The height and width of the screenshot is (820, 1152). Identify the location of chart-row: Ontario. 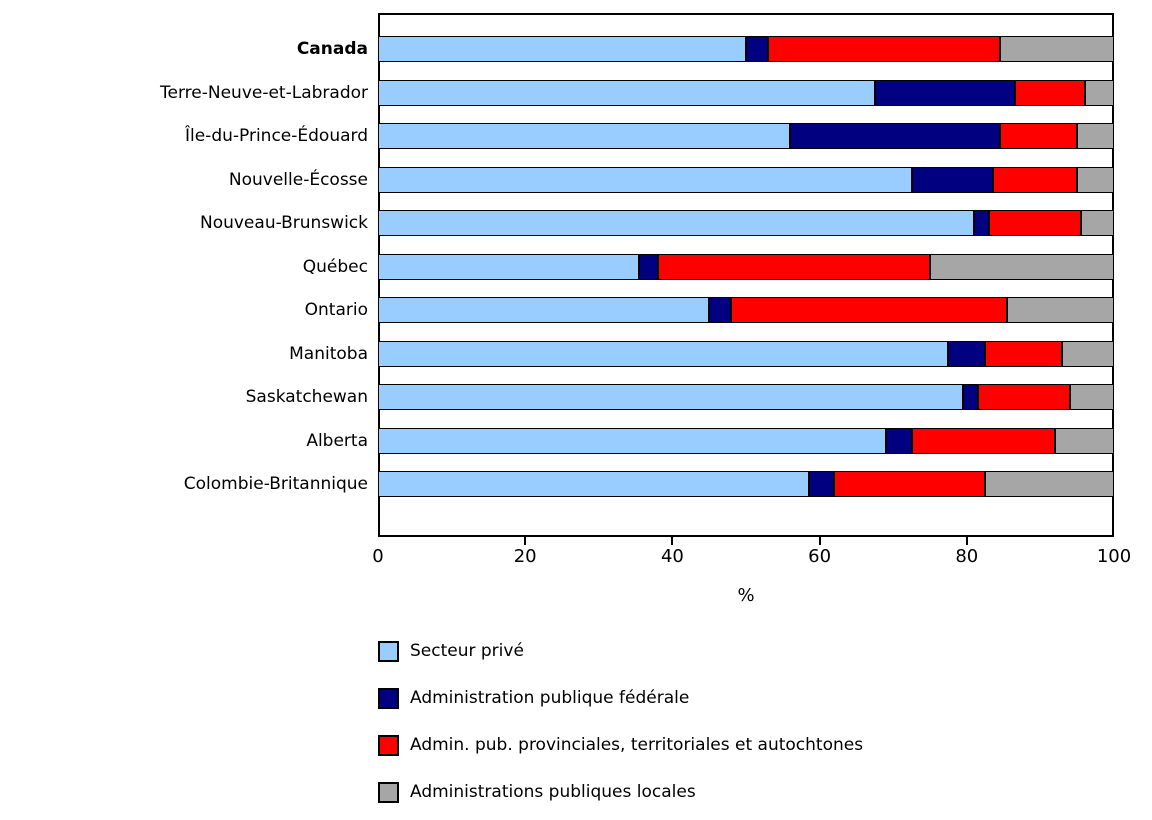
(576, 310).